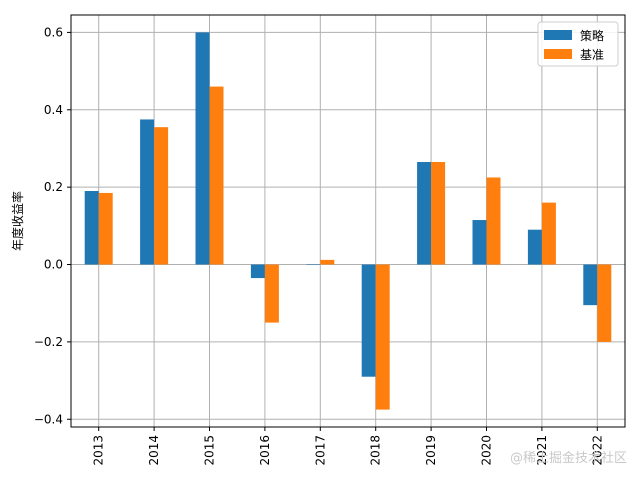  What do you see at coordinates (48, 342) in the screenshot?
I see `y-tick-label: −0.2` at bounding box center [48, 342].